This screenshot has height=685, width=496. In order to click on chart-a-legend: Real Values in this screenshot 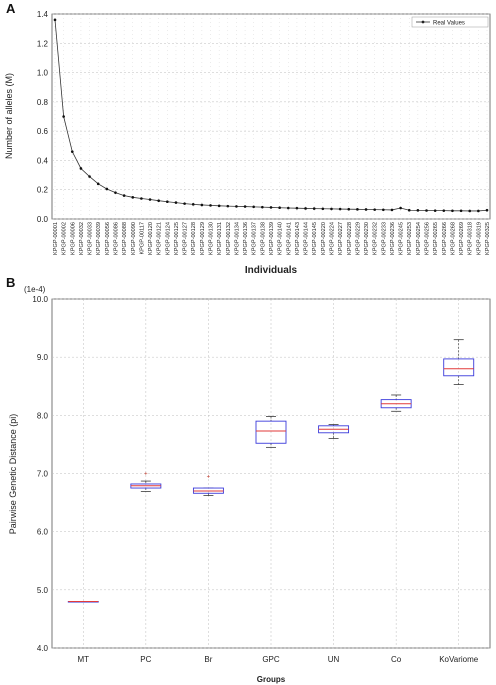, I will do `click(450, 22)`.